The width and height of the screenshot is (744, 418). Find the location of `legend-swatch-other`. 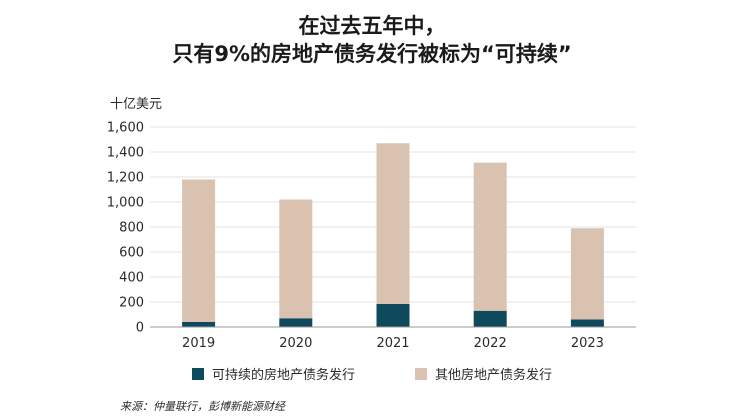

legend-swatch-other is located at coordinates (421, 373).